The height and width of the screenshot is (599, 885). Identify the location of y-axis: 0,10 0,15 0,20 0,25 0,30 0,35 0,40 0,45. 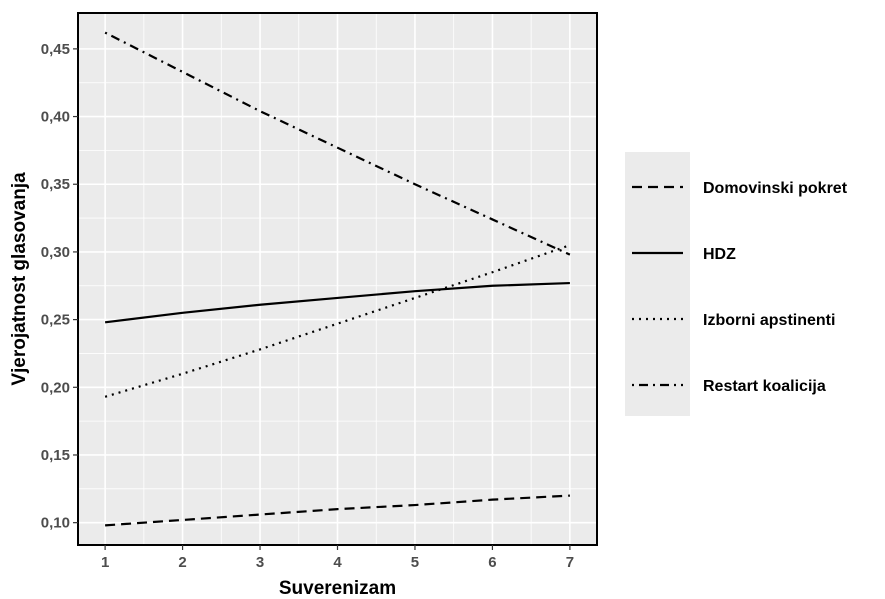
(59, 286).